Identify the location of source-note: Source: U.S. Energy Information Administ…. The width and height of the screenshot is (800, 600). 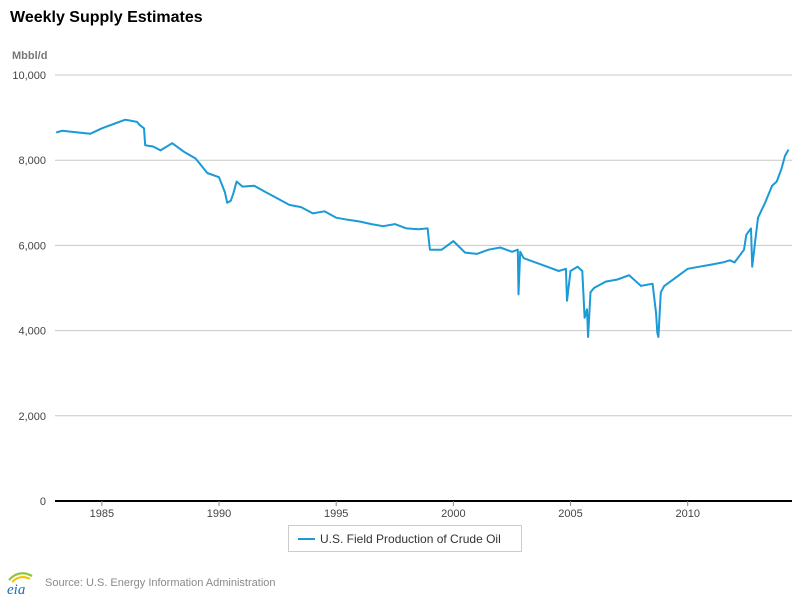
(160, 583).